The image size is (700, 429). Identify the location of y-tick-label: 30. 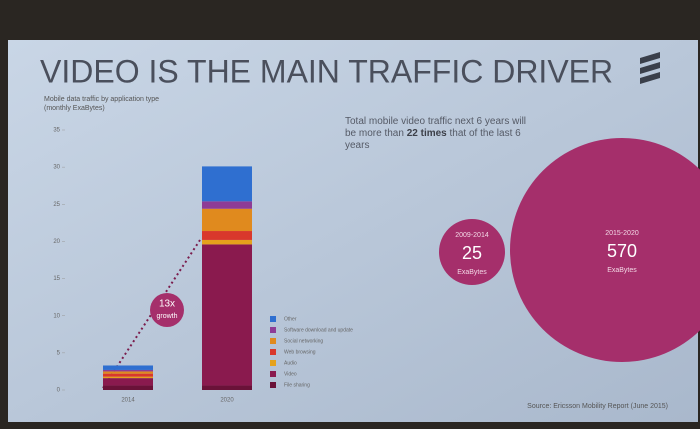
(56, 168).